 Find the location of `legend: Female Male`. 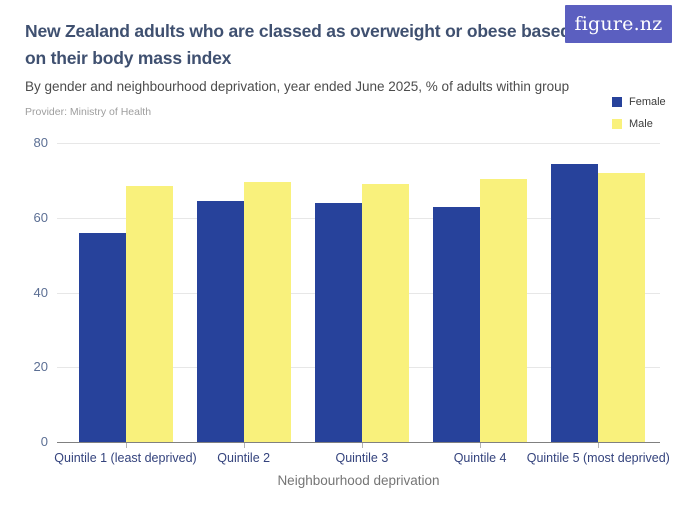

legend: Female Male is located at coordinates (639, 118).